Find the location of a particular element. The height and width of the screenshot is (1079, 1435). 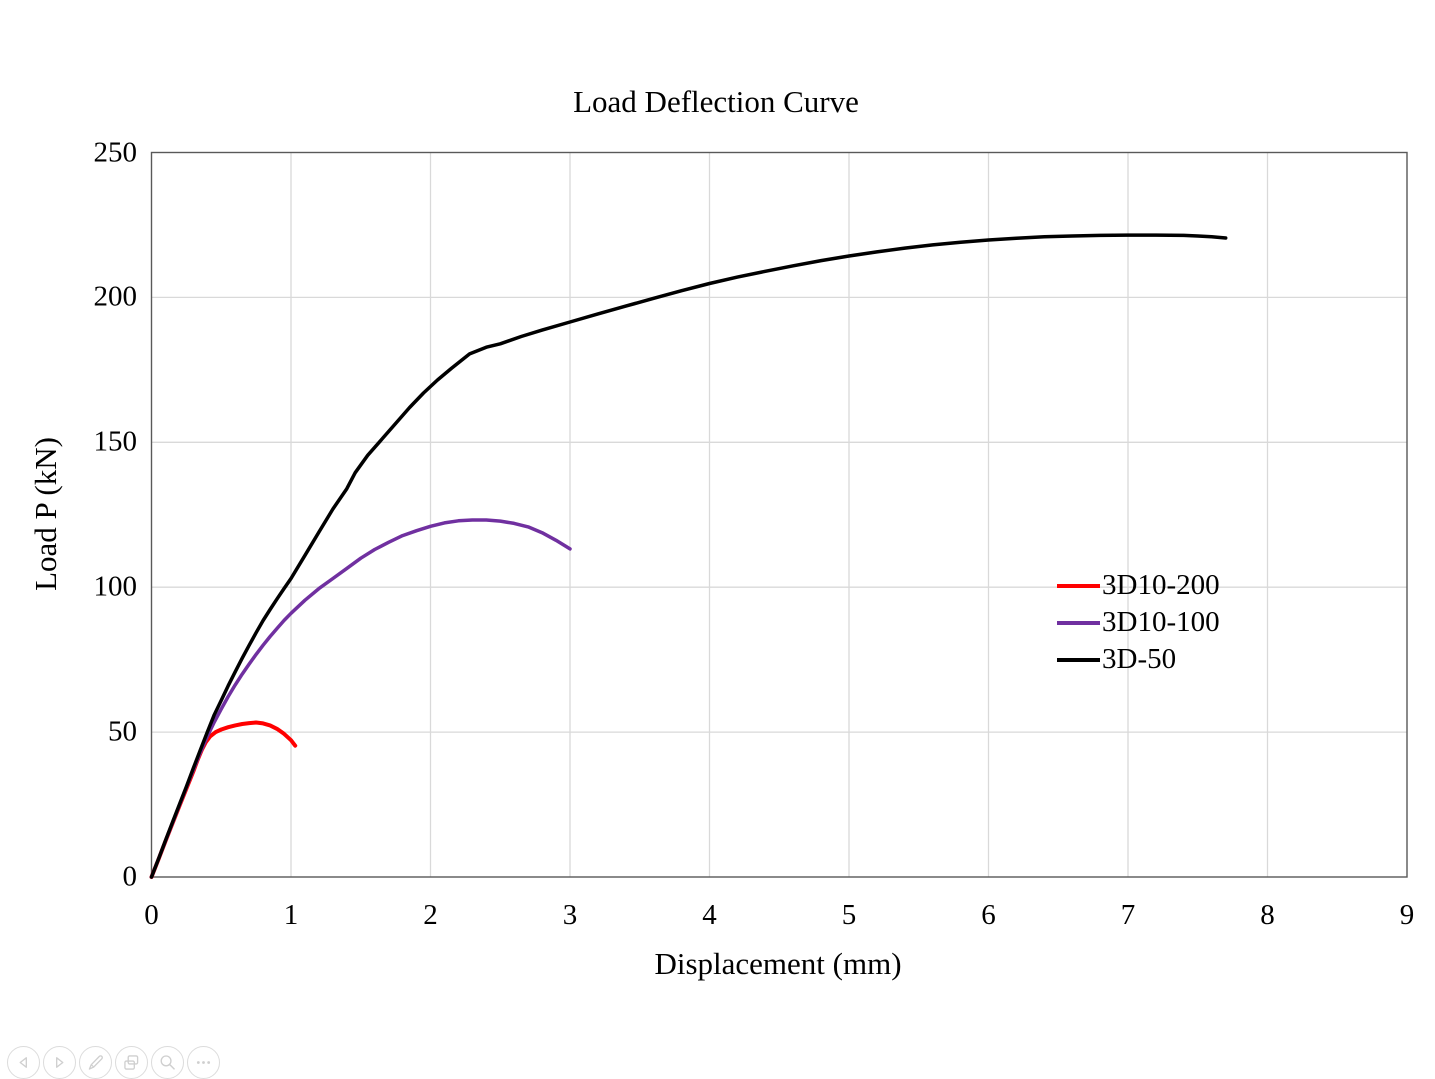

legend-label: 3D-50 is located at coordinates (1139, 659).